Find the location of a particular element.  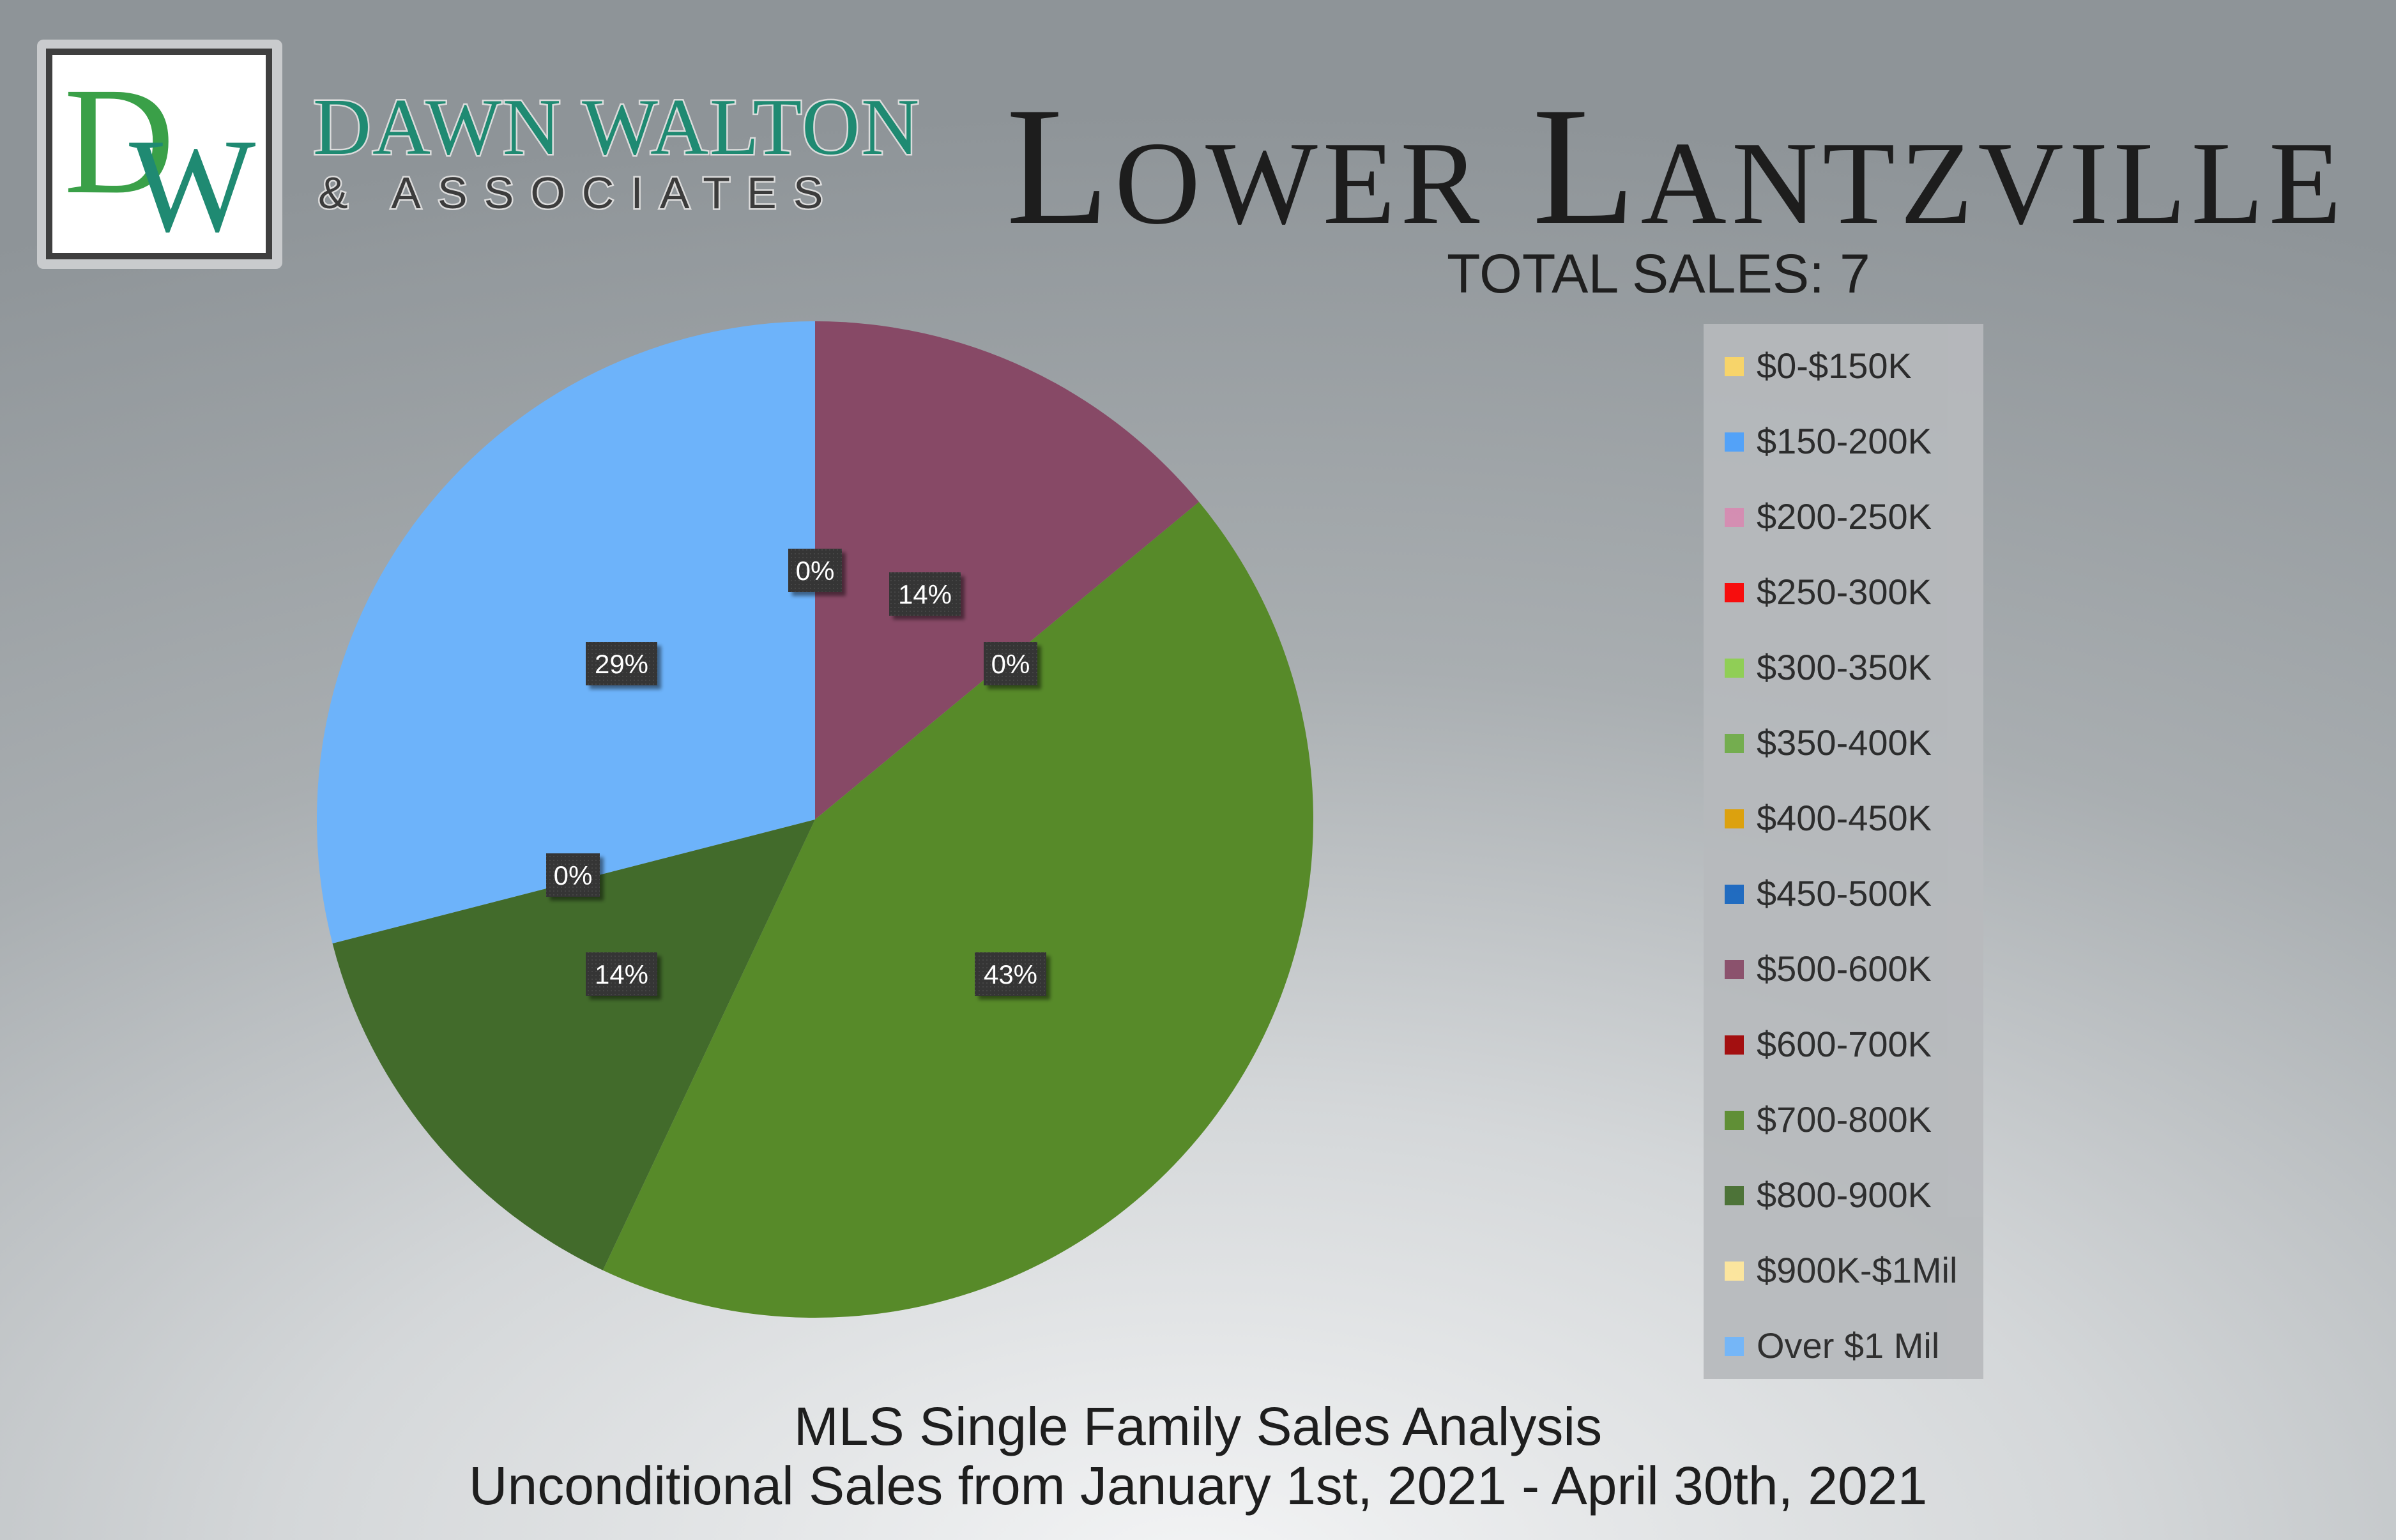

data-label-over-1-mil: 29% is located at coordinates (621, 664).